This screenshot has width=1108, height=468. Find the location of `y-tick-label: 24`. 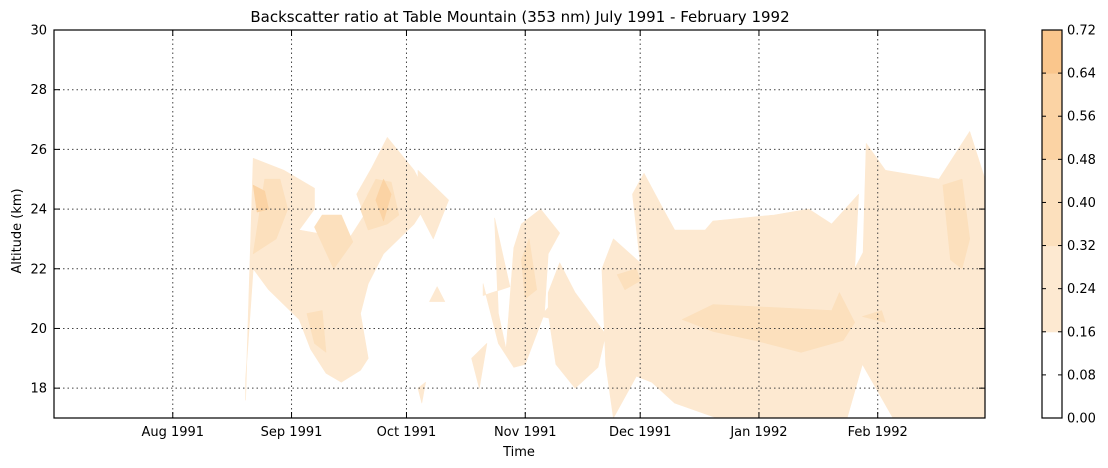

y-tick-label: 24 is located at coordinates (38, 210).